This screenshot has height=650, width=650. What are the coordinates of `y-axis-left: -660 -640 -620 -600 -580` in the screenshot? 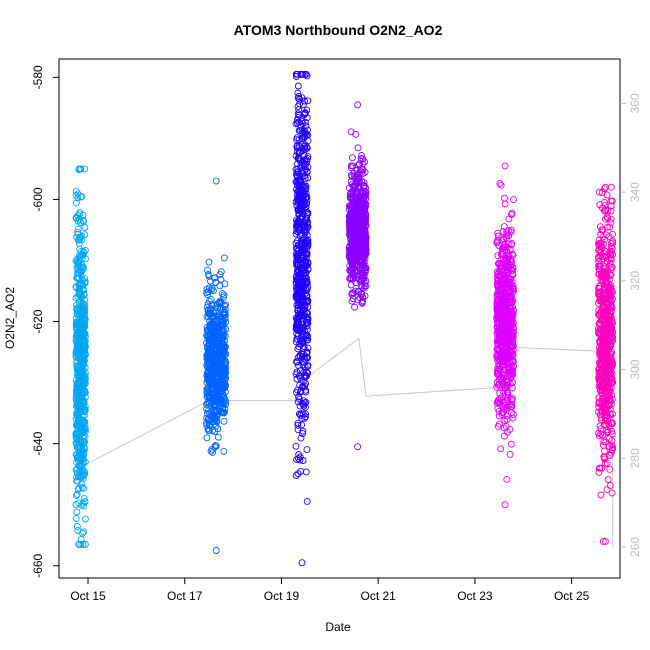 It's located at (45, 321).